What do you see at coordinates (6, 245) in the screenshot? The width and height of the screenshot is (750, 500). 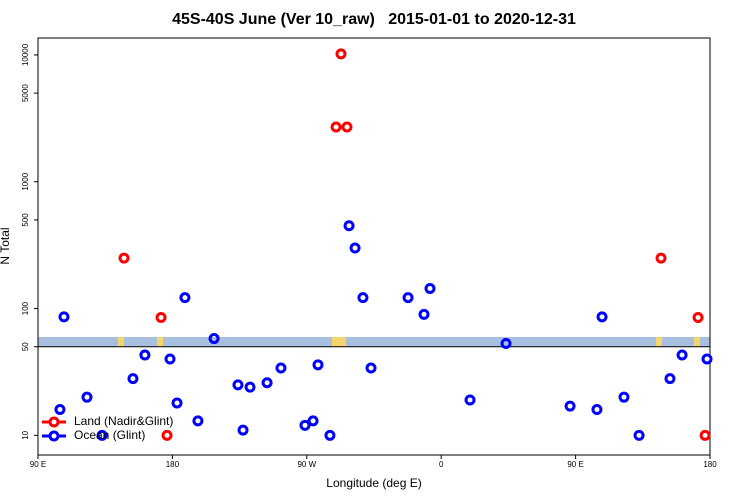 I see `y-axis-label: N Total` at bounding box center [6, 245].